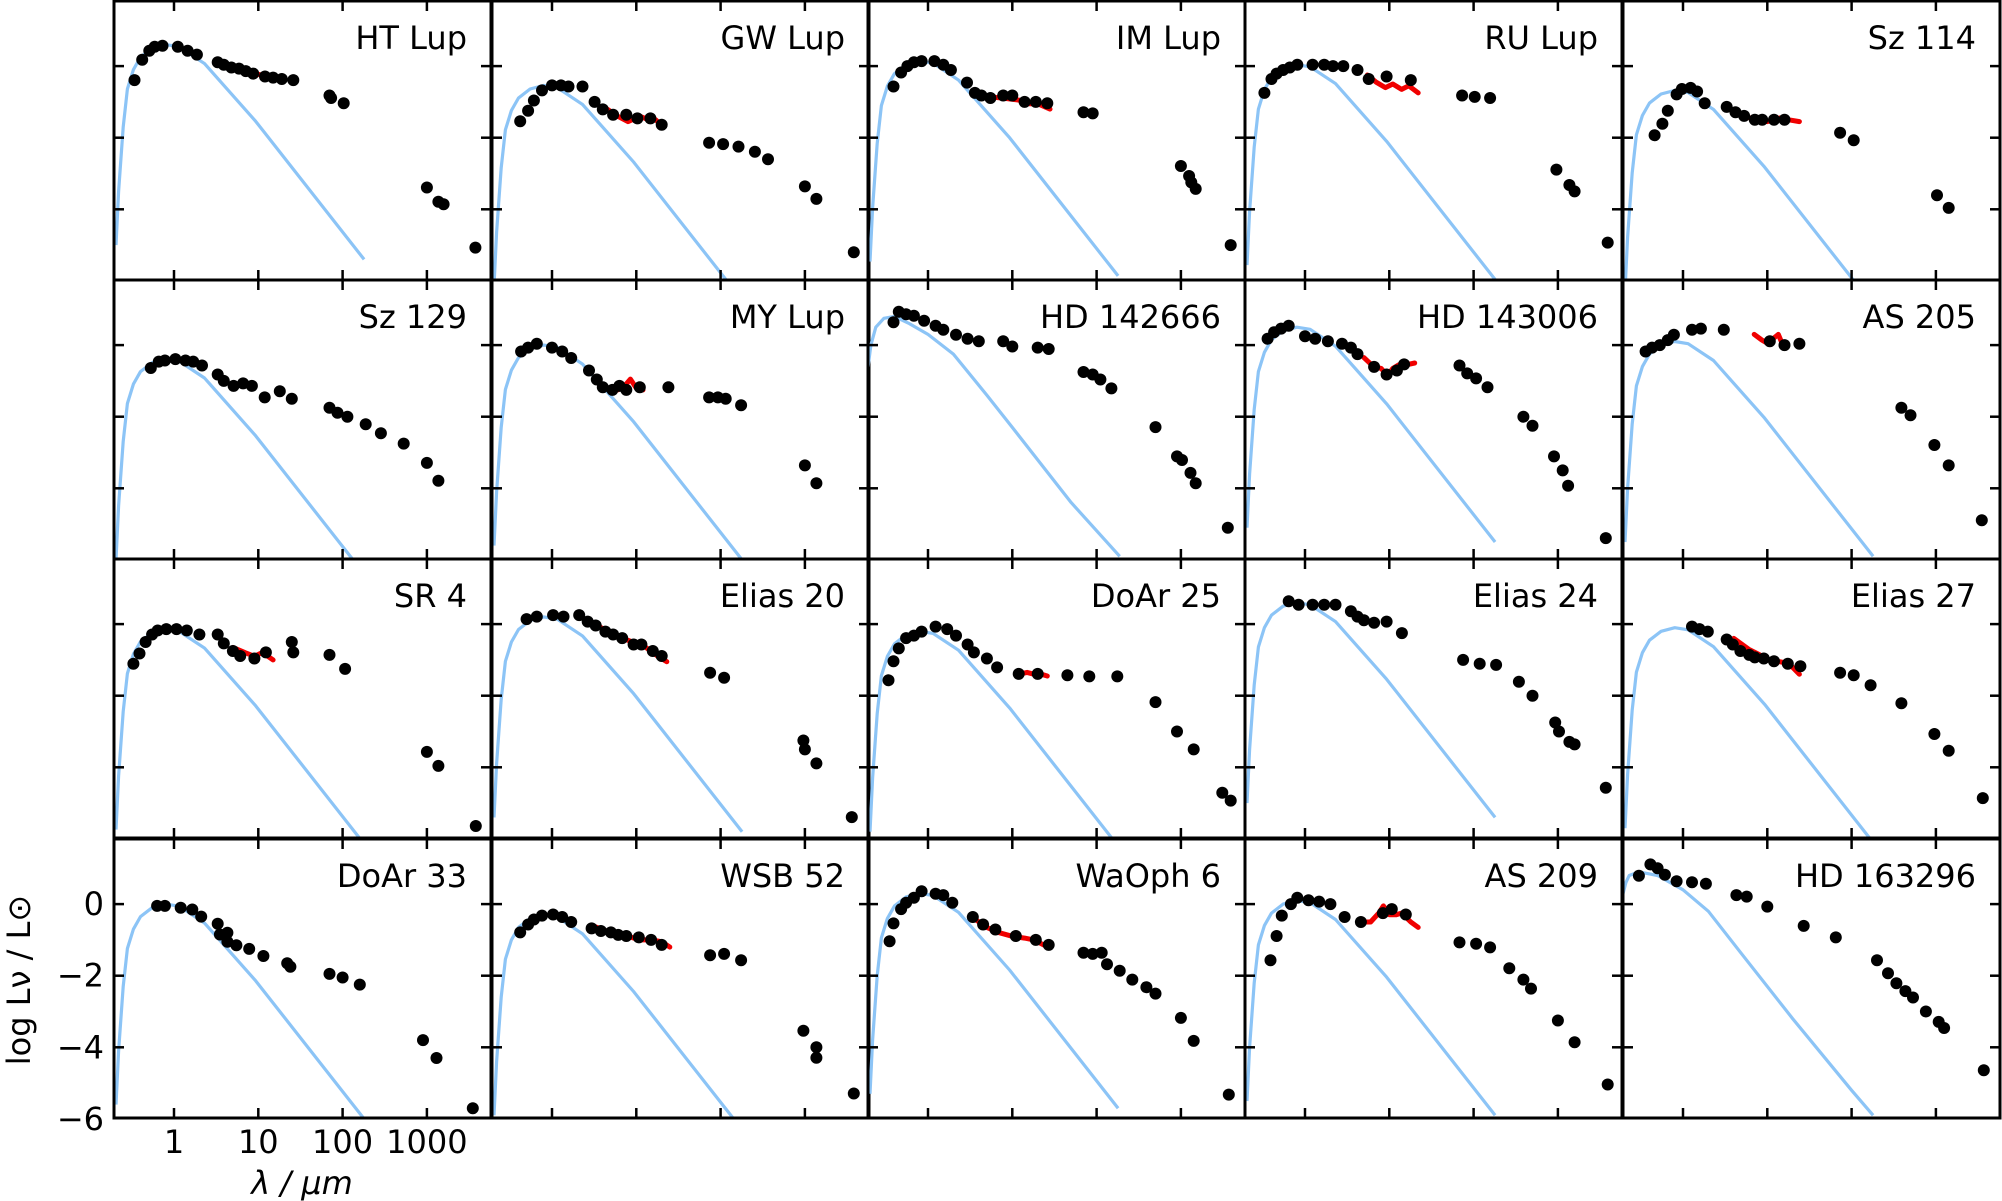  I want to click on panel: SR 4, so click(302, 698).